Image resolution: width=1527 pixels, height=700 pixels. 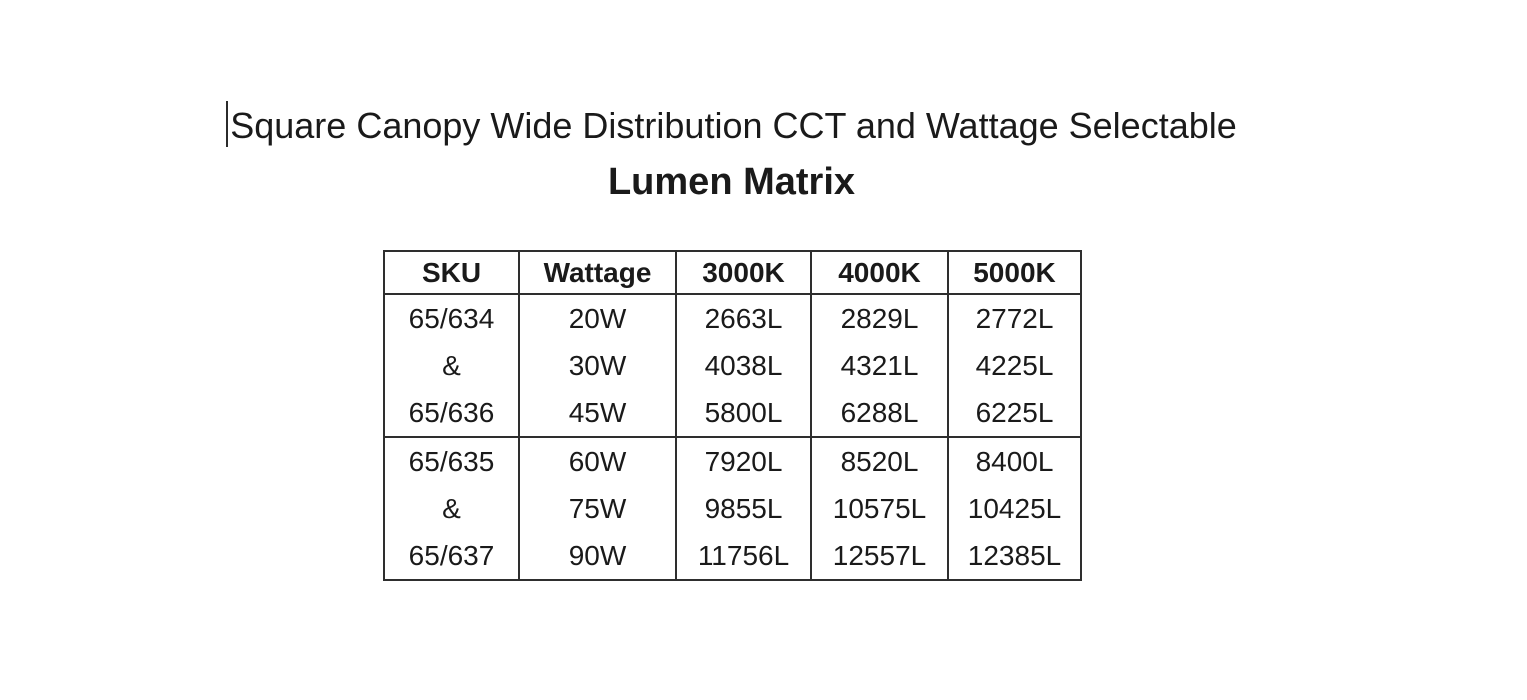 I want to click on lumen-value: 2829L, so click(x=879, y=318).